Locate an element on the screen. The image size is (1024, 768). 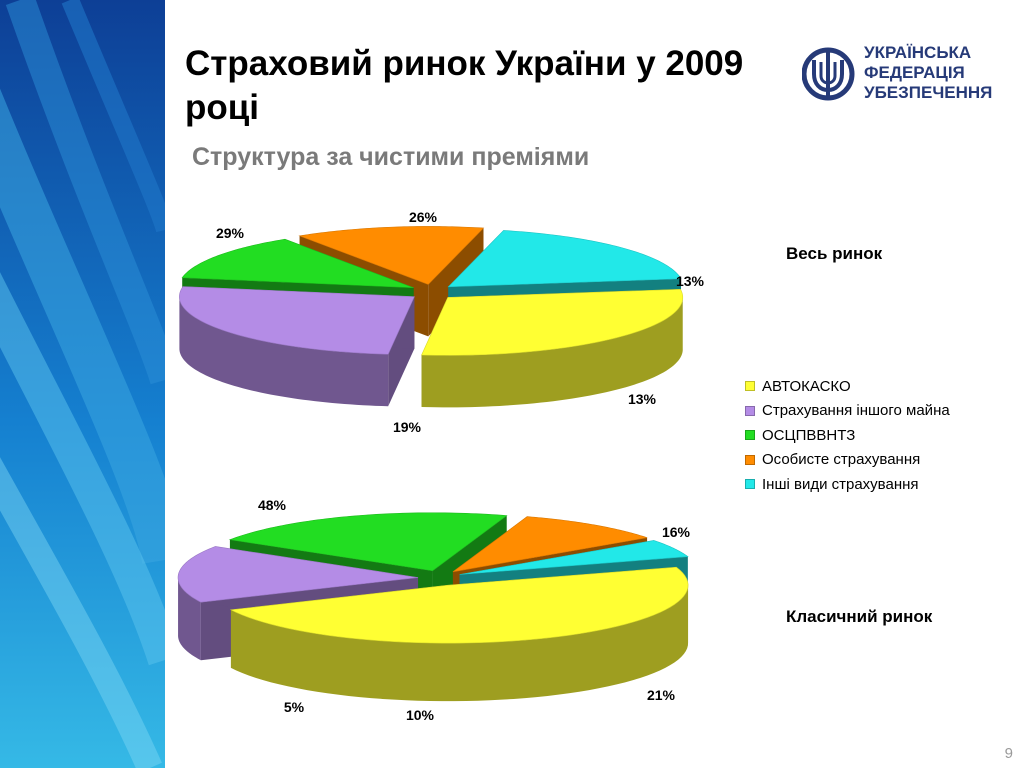
page-number: 9 is located at coordinates (1008, 753).